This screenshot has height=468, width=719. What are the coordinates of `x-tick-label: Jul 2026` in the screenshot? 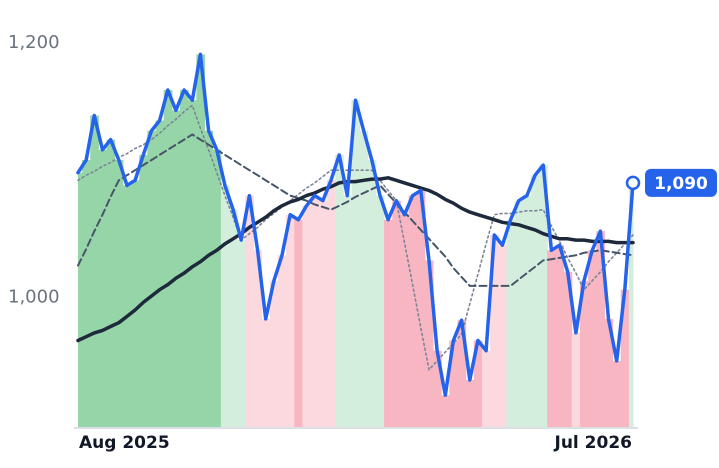 It's located at (593, 443).